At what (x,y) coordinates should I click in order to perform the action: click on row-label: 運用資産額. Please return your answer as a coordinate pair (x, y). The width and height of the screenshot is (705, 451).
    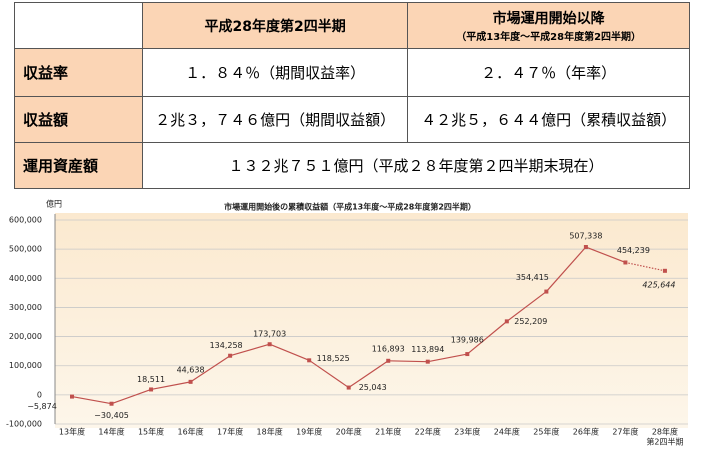
    Looking at the image, I should click on (78, 165).